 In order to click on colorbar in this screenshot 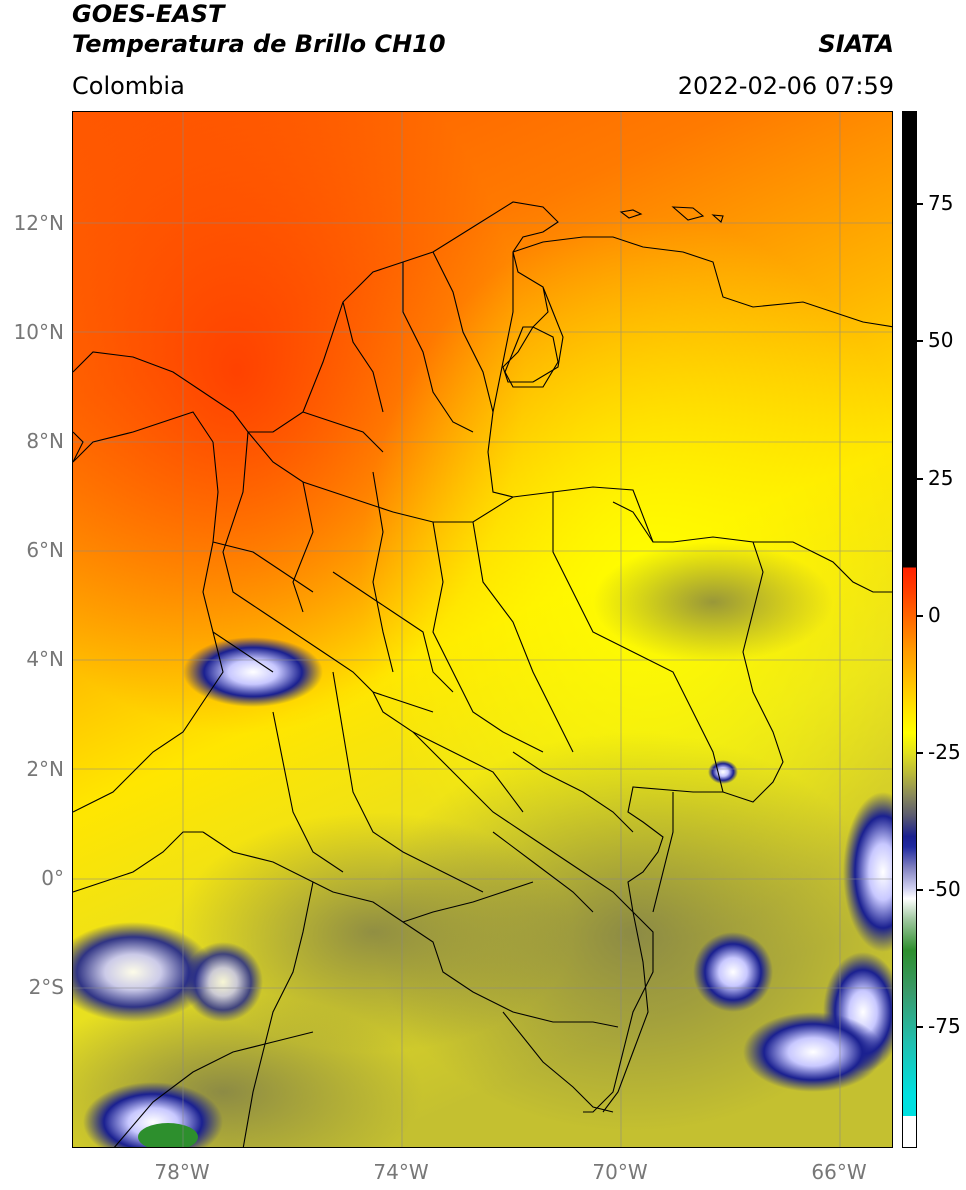, I will do `click(909, 629)`.